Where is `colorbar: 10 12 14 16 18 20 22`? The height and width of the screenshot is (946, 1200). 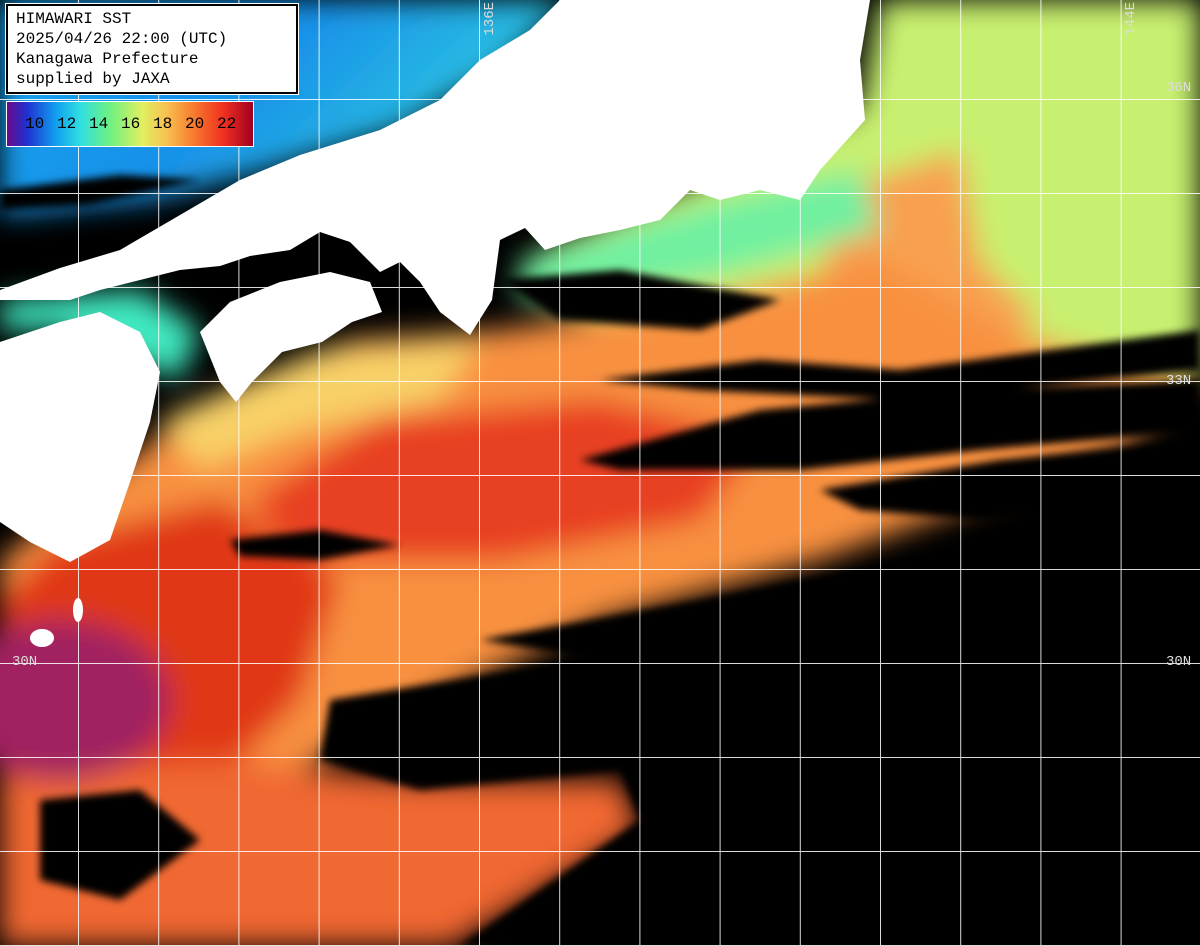
colorbar: 10 12 14 16 18 20 22 is located at coordinates (130, 124).